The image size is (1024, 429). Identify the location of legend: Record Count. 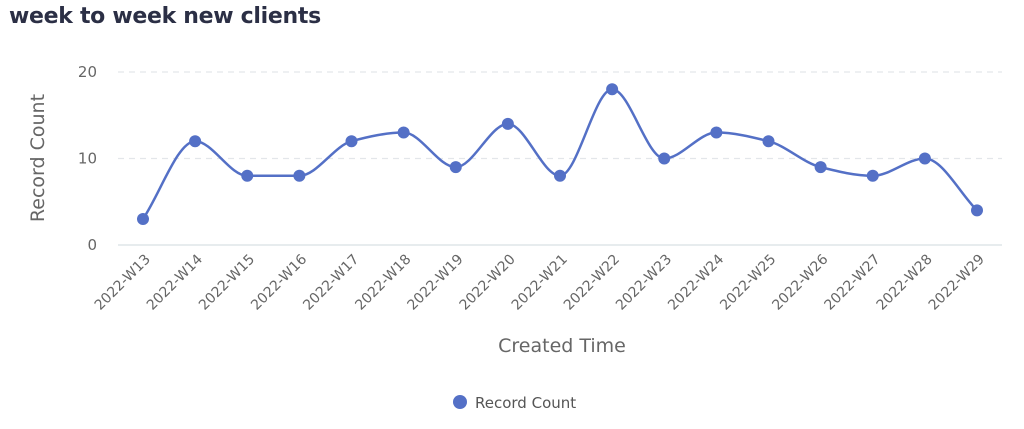
(514, 403).